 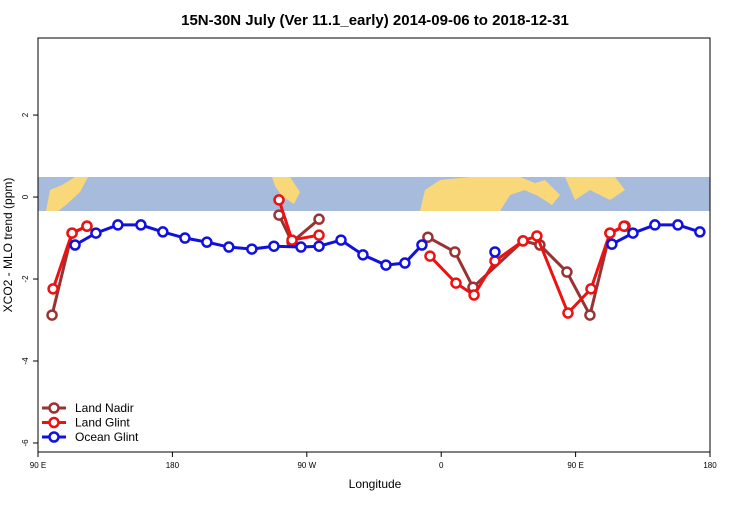 I want to click on map-strip, so click(x=374, y=194).